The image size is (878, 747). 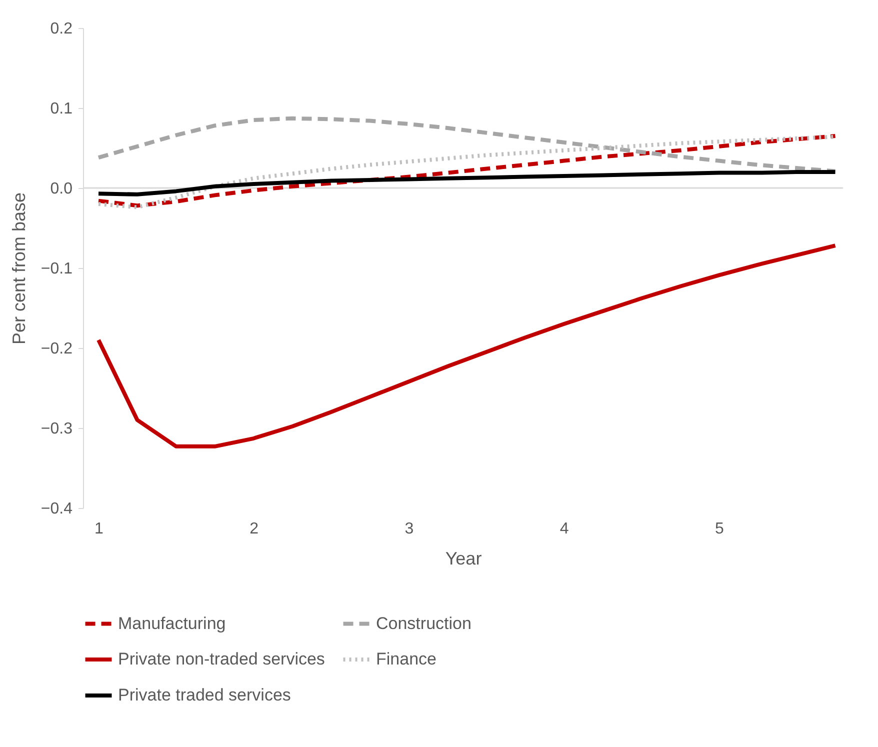 I want to click on legend-label: Private non-traded services, so click(x=221, y=659).